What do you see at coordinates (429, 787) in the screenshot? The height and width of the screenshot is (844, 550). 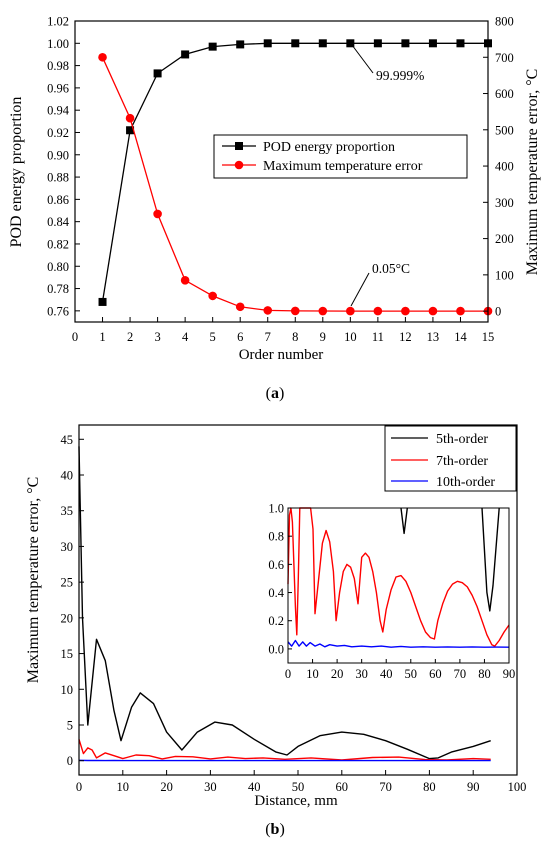 I see `x-tick-label: 80` at bounding box center [429, 787].